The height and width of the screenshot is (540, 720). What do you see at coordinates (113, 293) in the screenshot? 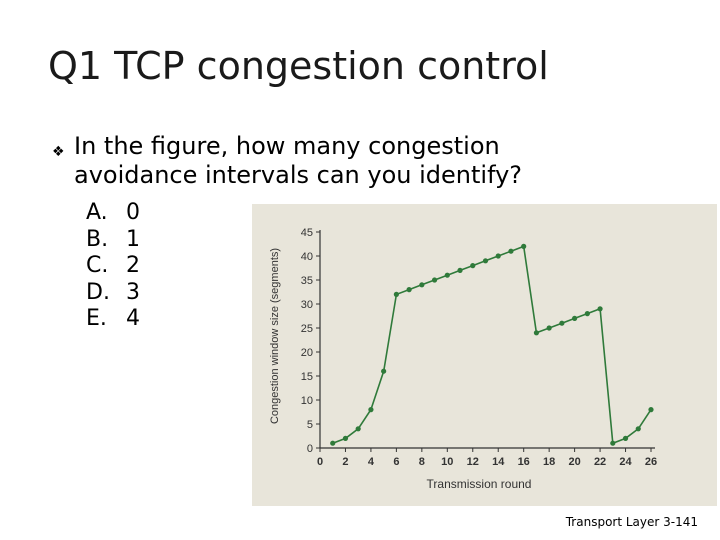
I see `answer-option-d: D. 3` at bounding box center [113, 293].